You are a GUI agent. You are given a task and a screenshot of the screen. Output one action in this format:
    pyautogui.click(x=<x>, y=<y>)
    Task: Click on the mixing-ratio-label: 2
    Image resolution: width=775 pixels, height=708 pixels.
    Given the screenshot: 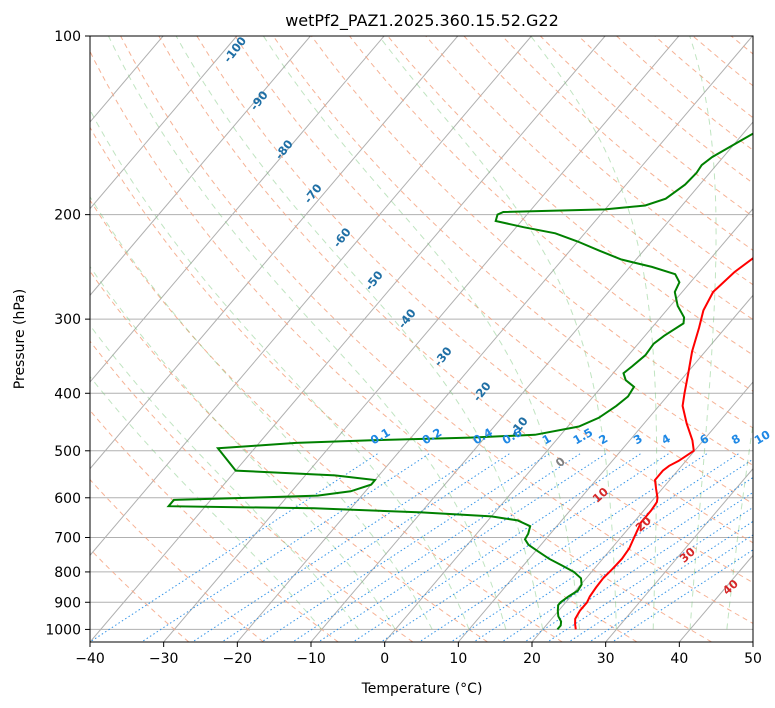 What is the action you would take?
    pyautogui.click(x=603, y=439)
    